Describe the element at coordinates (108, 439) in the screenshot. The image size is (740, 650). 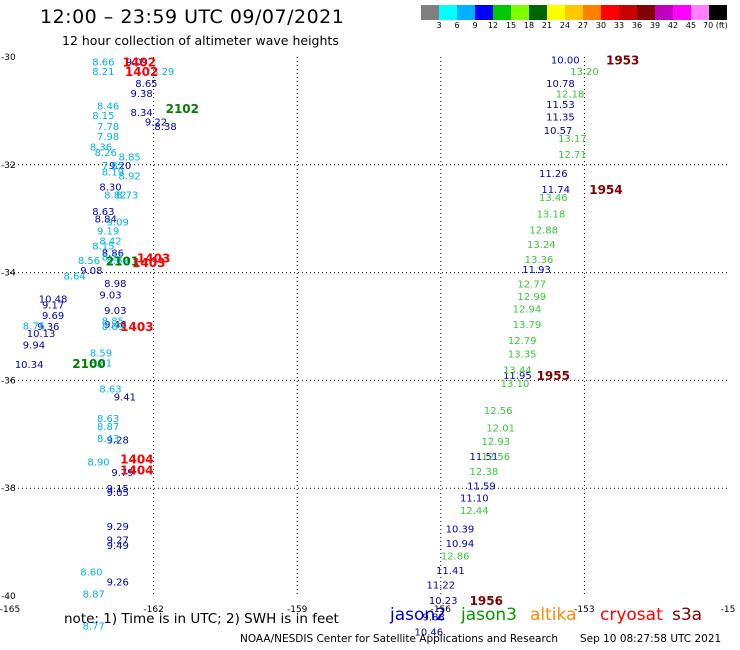
I see `data-point-label: 8.43` at that location.